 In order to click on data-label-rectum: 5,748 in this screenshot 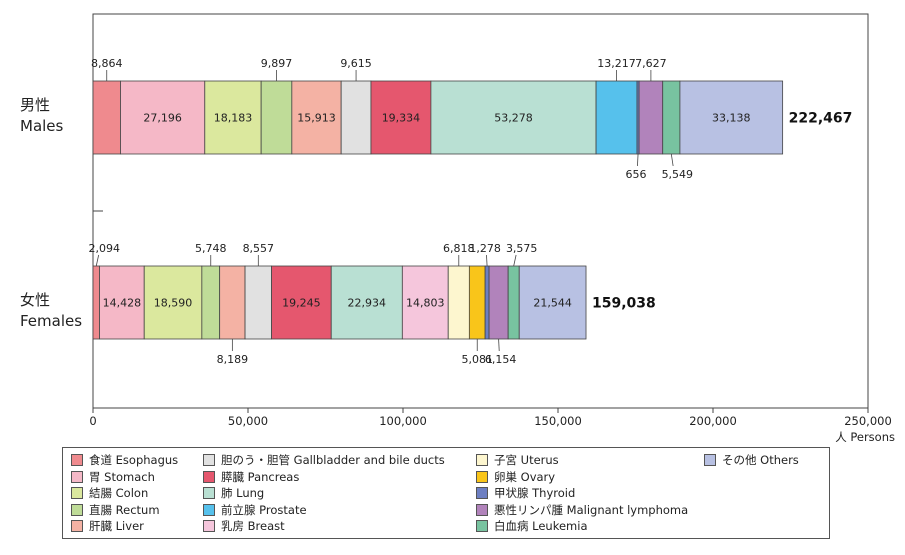, I will do `click(211, 248)`.